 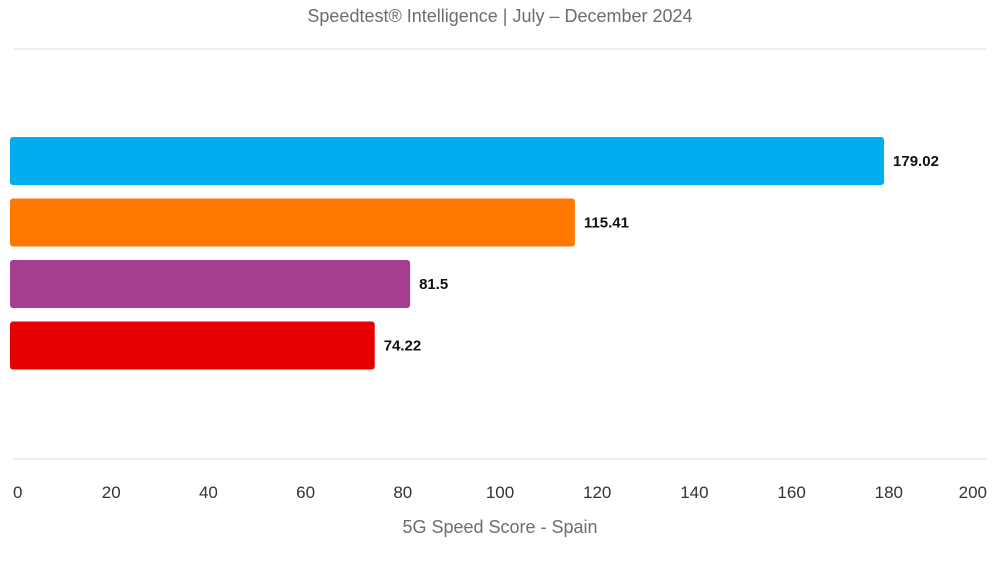 What do you see at coordinates (597, 492) in the screenshot?
I see `x-tick-label-120: 120` at bounding box center [597, 492].